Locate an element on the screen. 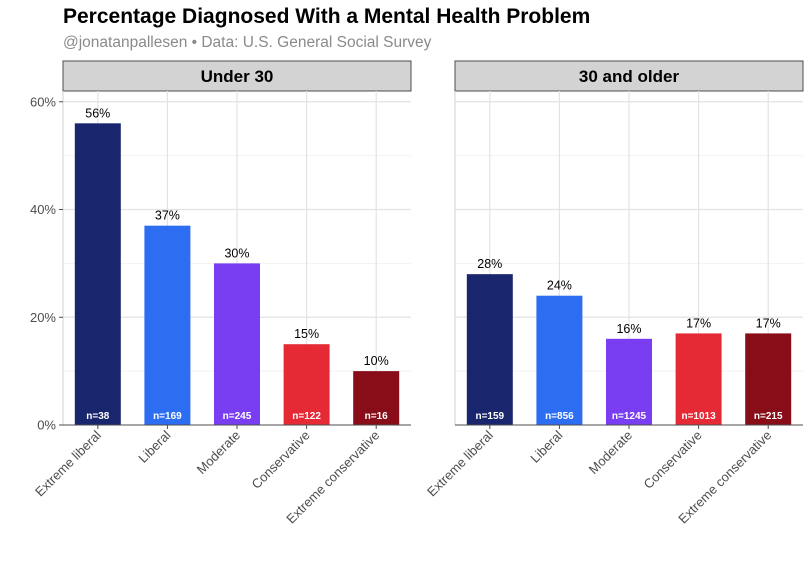  value-label: 28% is located at coordinates (489, 264).